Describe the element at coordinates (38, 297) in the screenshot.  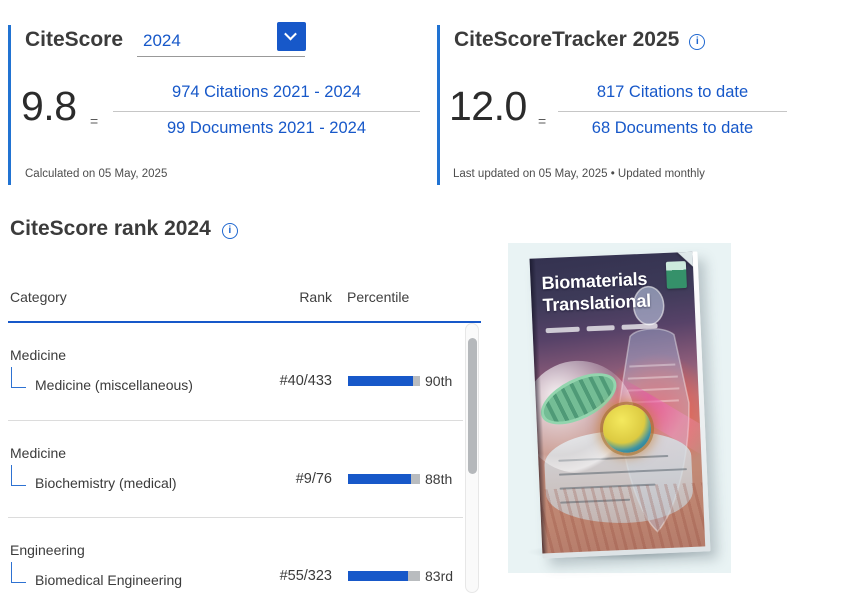
I see `column-header-category: Category` at that location.